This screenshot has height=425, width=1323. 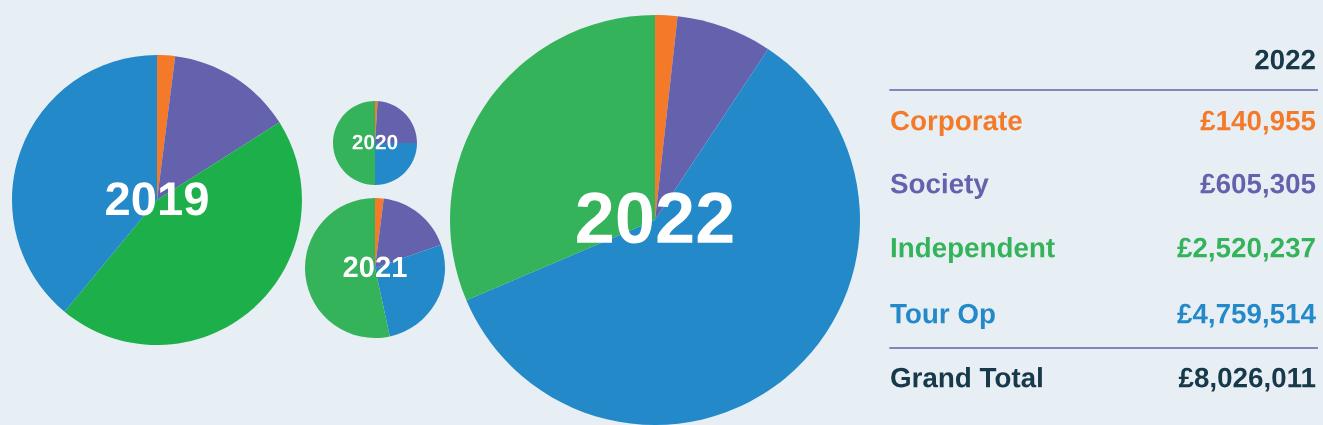 What do you see at coordinates (1246, 315) in the screenshot?
I see `text: £4,759,514` at bounding box center [1246, 315].